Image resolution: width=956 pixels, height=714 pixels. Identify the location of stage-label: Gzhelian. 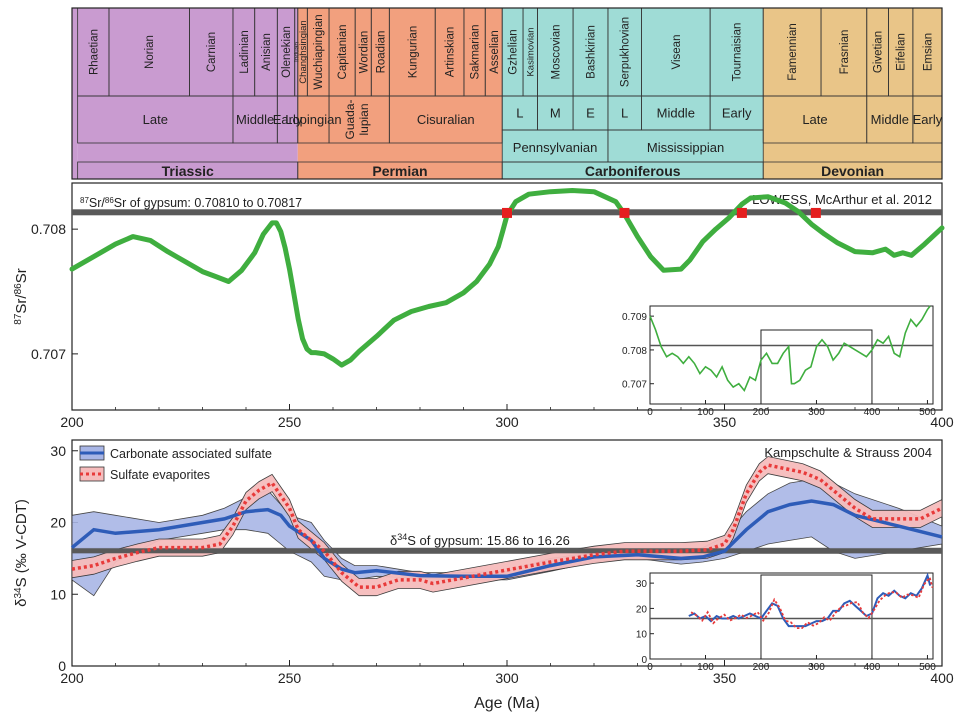
(514, 51).